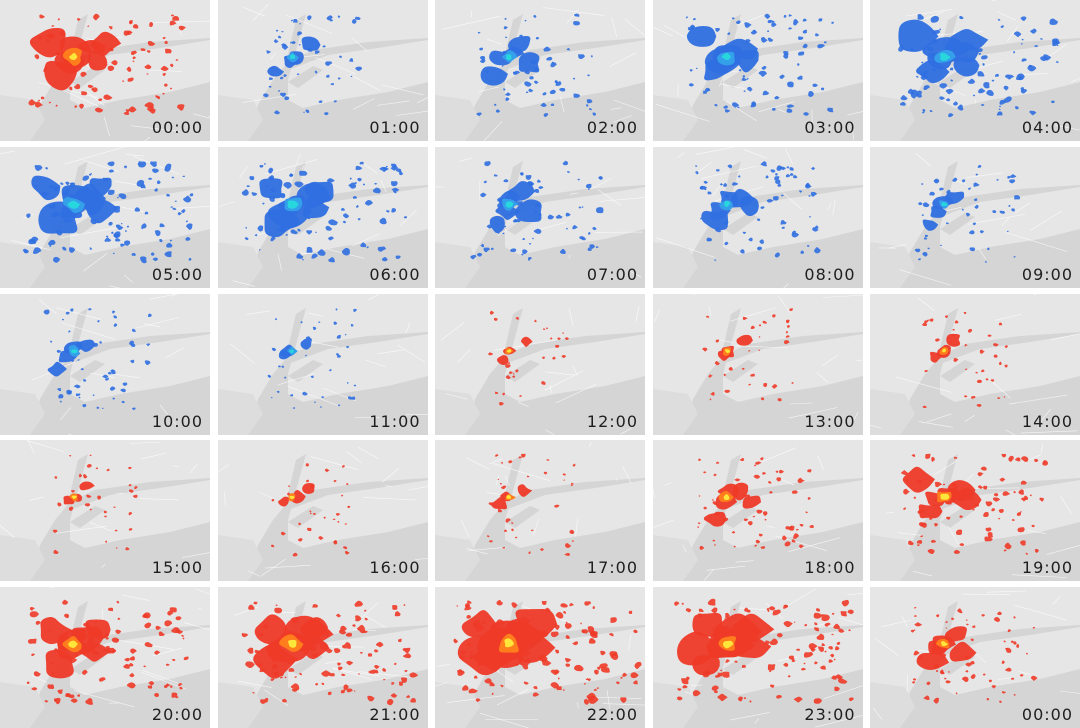  I want to click on time-label: 15:00, so click(177, 568).